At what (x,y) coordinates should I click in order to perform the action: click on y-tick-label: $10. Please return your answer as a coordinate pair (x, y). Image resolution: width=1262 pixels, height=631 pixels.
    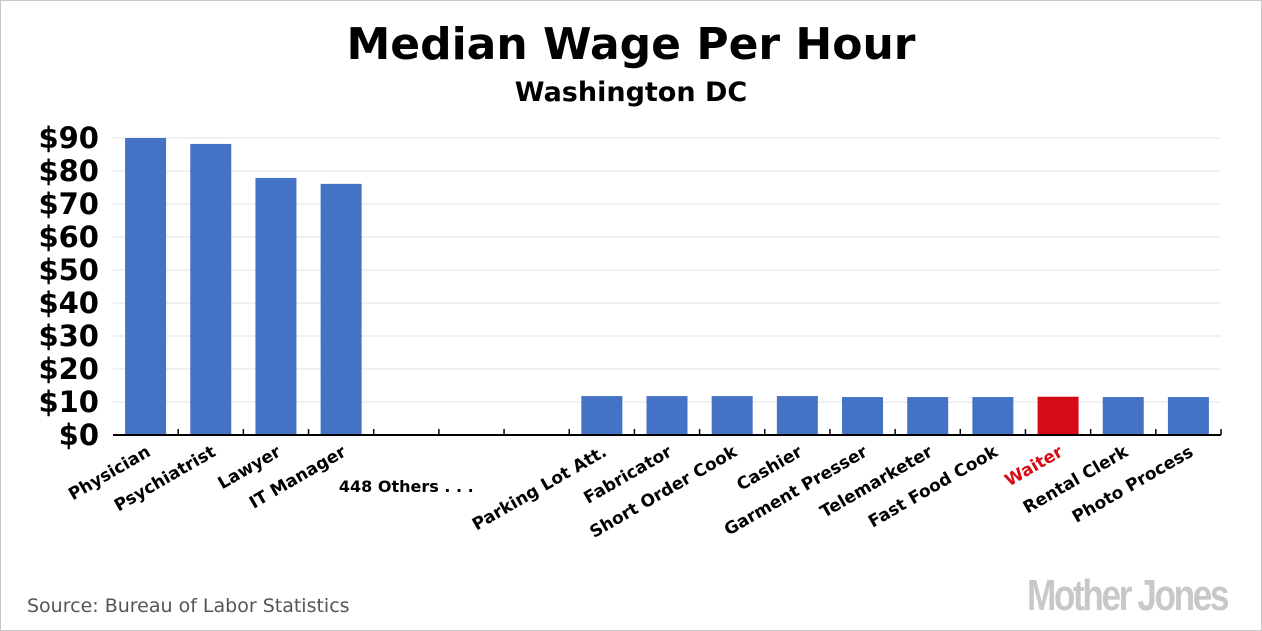
    Looking at the image, I should click on (68, 402).